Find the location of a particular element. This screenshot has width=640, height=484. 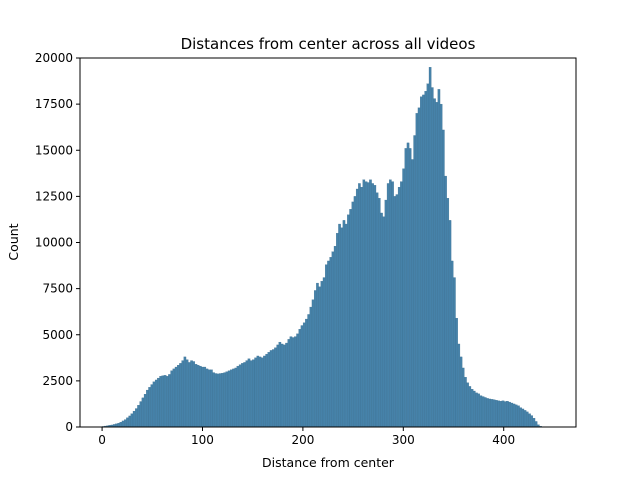

y-tick-label: 0 is located at coordinates (69, 427).